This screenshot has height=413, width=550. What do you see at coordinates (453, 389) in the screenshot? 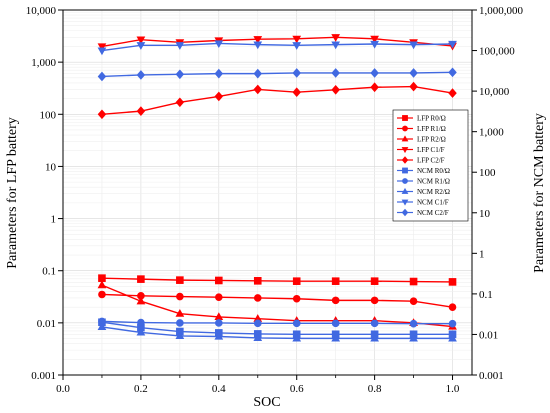
I see `x-tick-label: 1.0` at bounding box center [453, 389].